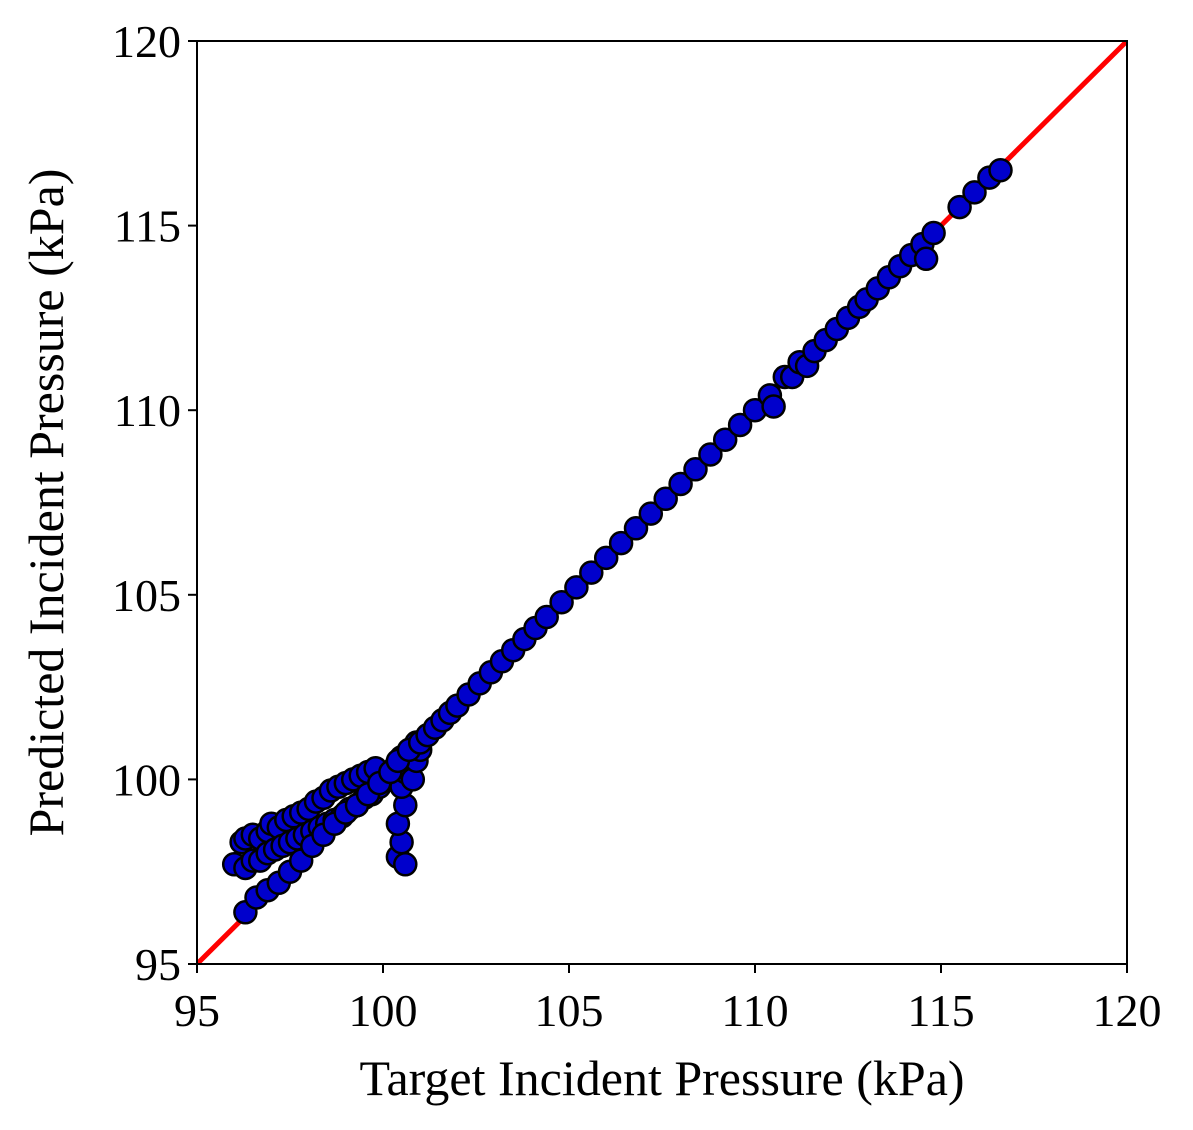 This screenshot has width=1193, height=1130. I want to click on y-tick-label: 120, so click(146, 41).